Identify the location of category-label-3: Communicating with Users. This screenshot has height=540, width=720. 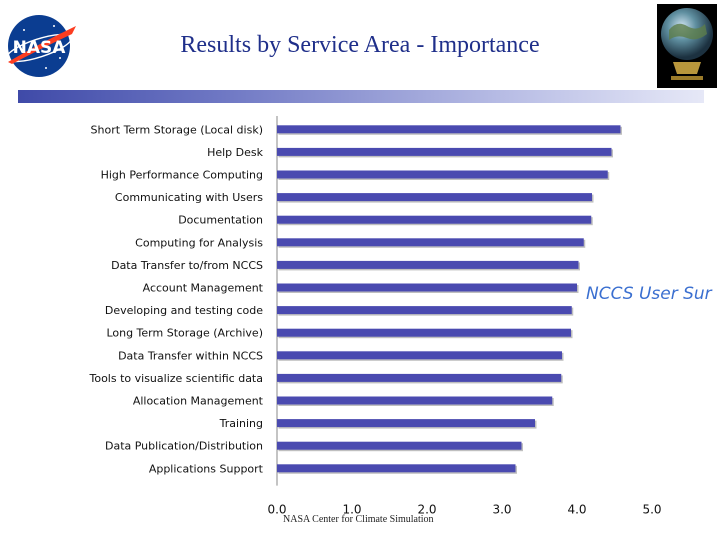
(189, 197).